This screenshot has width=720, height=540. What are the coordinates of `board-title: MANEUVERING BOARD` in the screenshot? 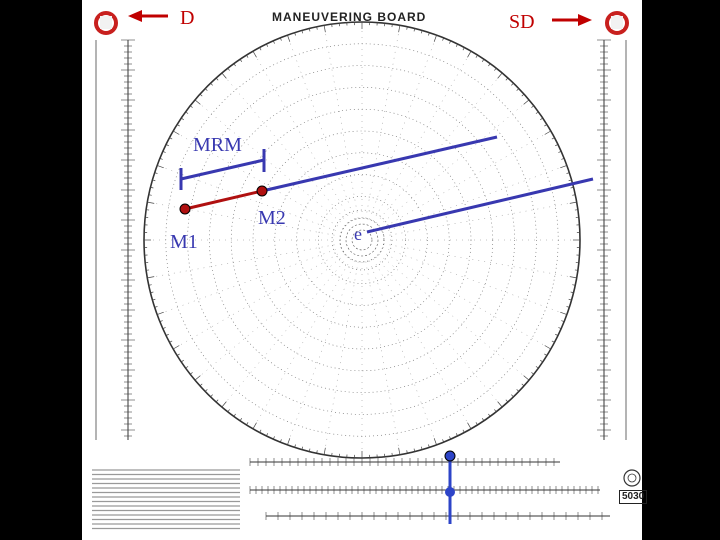 It's located at (349, 17).